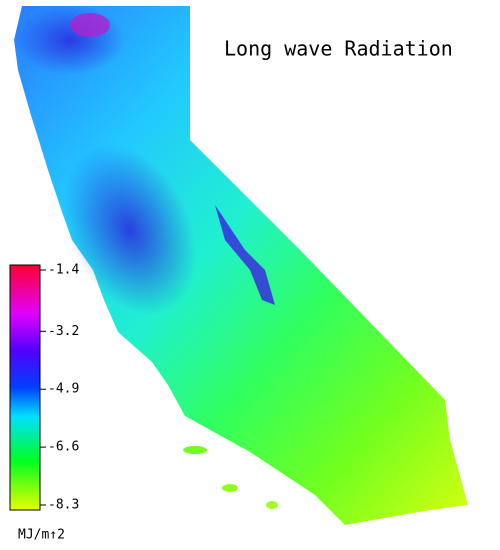 The image size is (500, 550). I want to click on colorbar, so click(25, 387).